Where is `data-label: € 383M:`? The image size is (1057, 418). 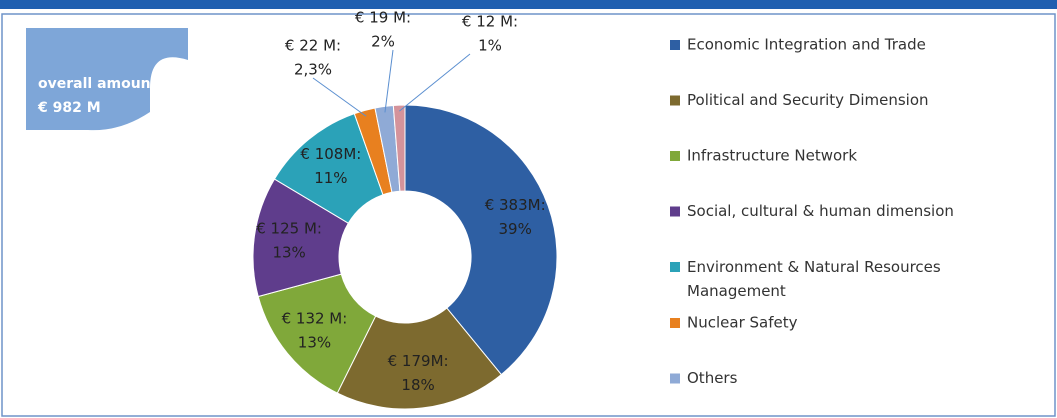 data-label: € 383M: is located at coordinates (515, 205).